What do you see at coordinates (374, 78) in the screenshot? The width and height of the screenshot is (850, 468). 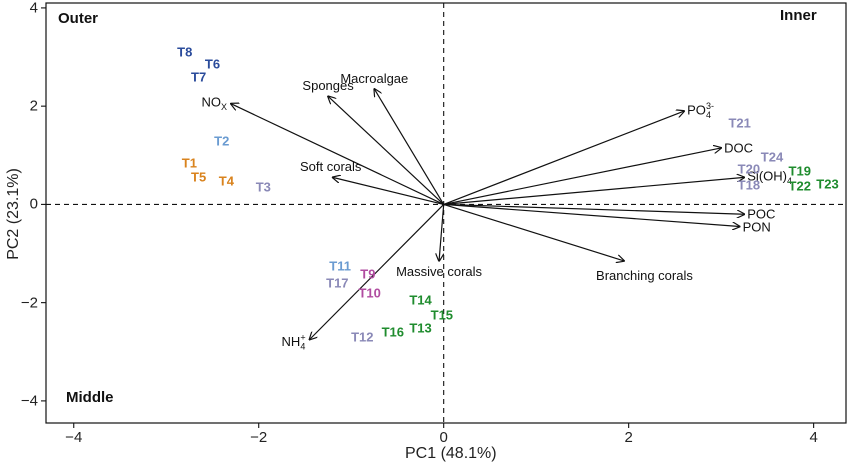 I see `vector-label: Macroalgae` at bounding box center [374, 78].